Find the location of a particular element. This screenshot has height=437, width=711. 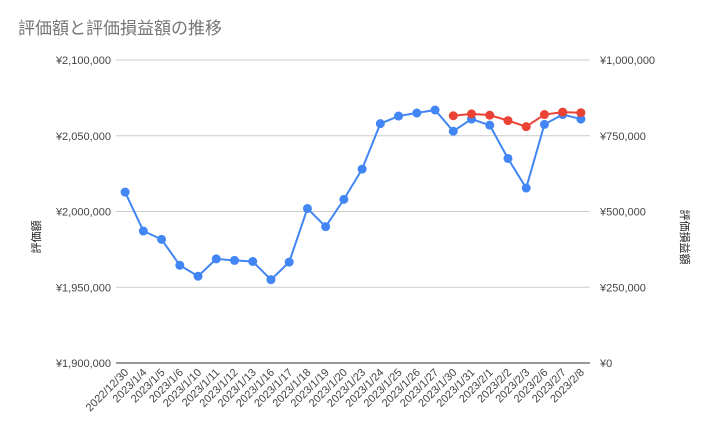

right-tick-label: ¥250,000 is located at coordinates (622, 288).